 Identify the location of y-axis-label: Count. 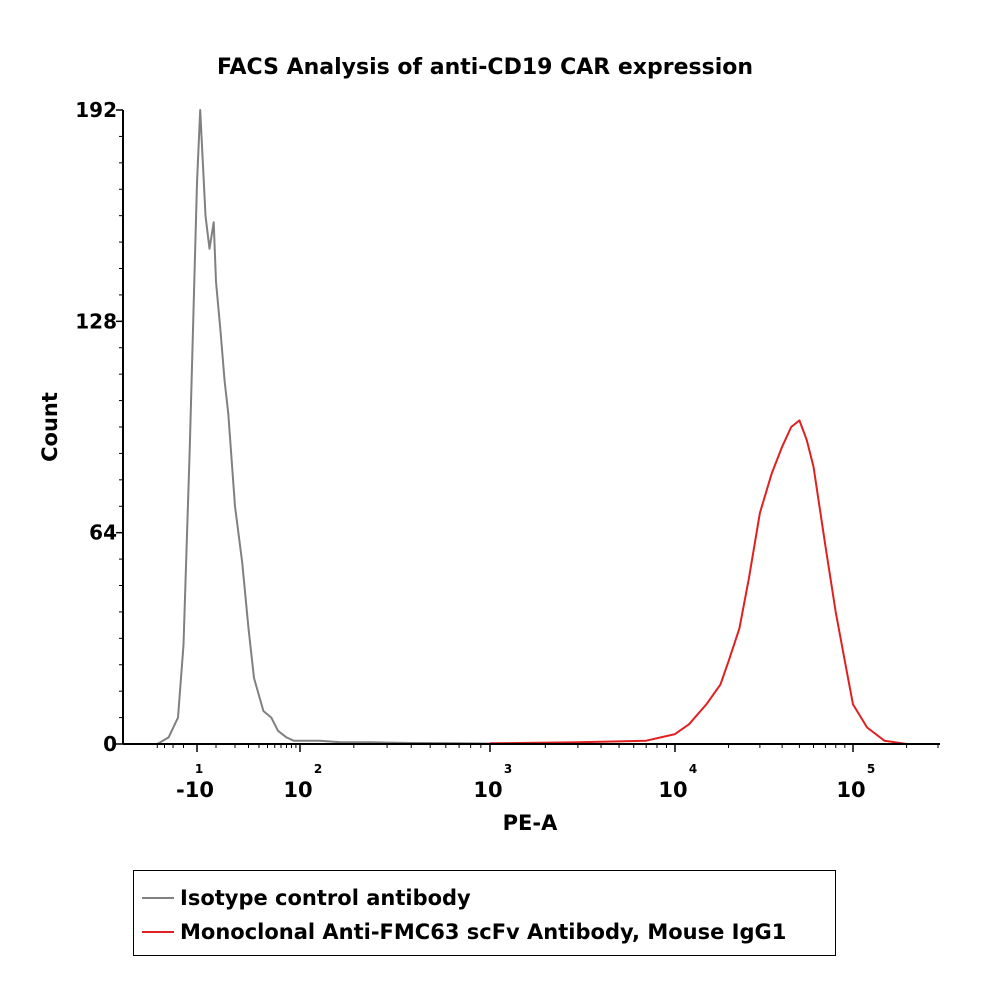
(50, 427).